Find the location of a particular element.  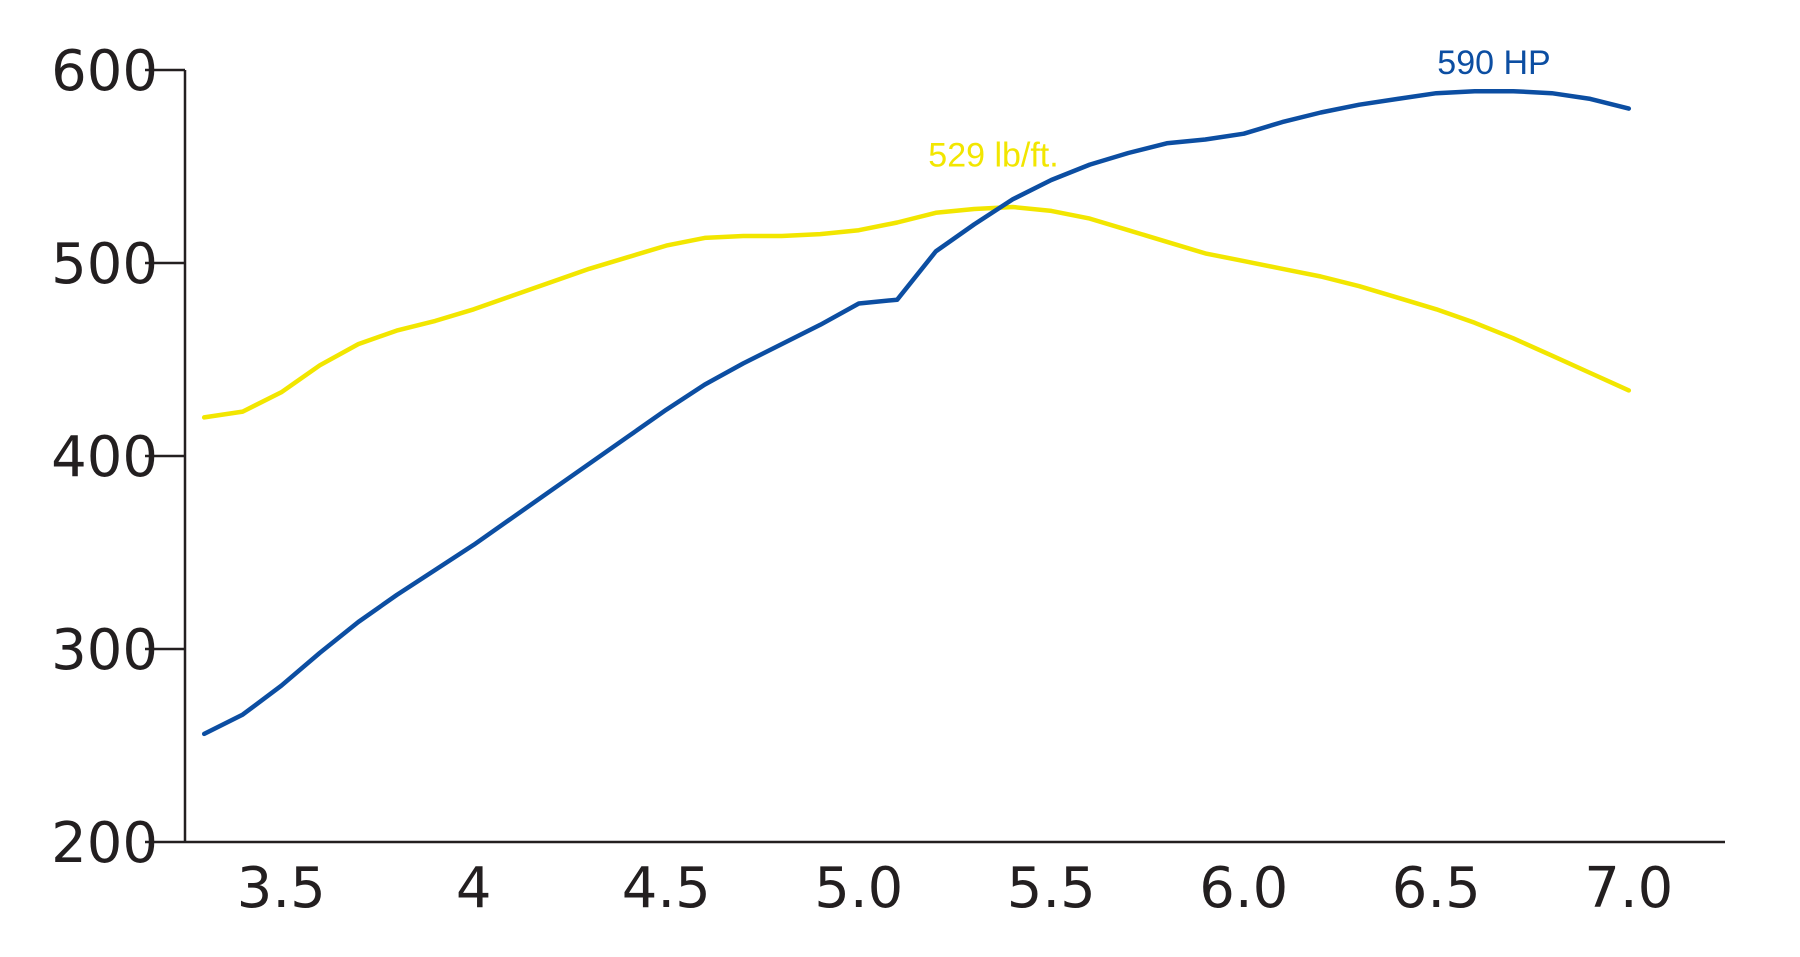

x-tick-label: 6.0 is located at coordinates (1243, 888).